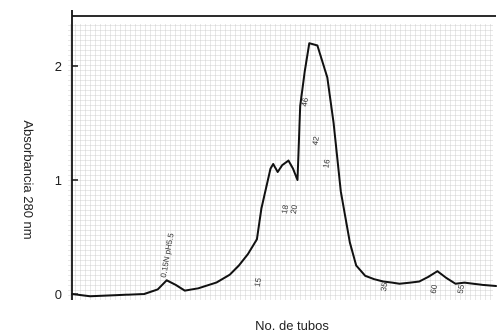  What do you see at coordinates (58, 180) in the screenshot?
I see `y-tick-label: 1` at bounding box center [58, 180].